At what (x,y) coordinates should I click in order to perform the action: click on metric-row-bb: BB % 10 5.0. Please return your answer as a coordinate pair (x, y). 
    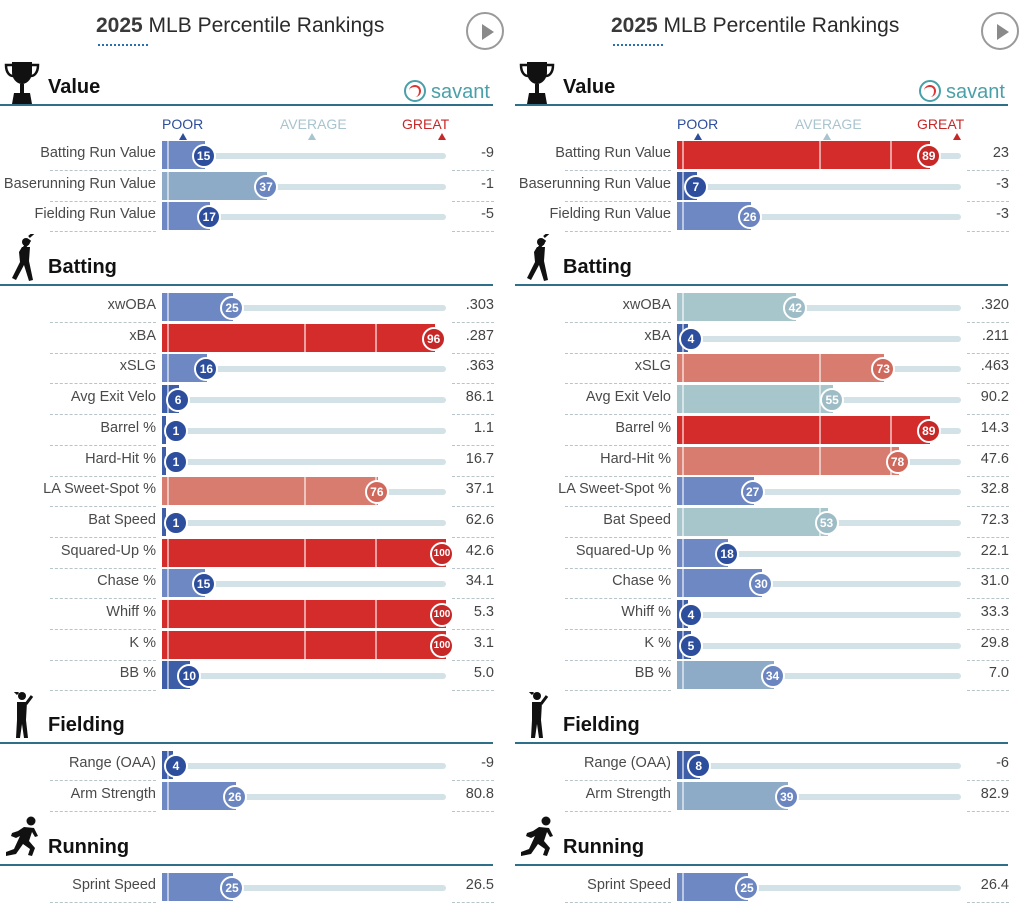
    Looking at the image, I should click on (250, 676).